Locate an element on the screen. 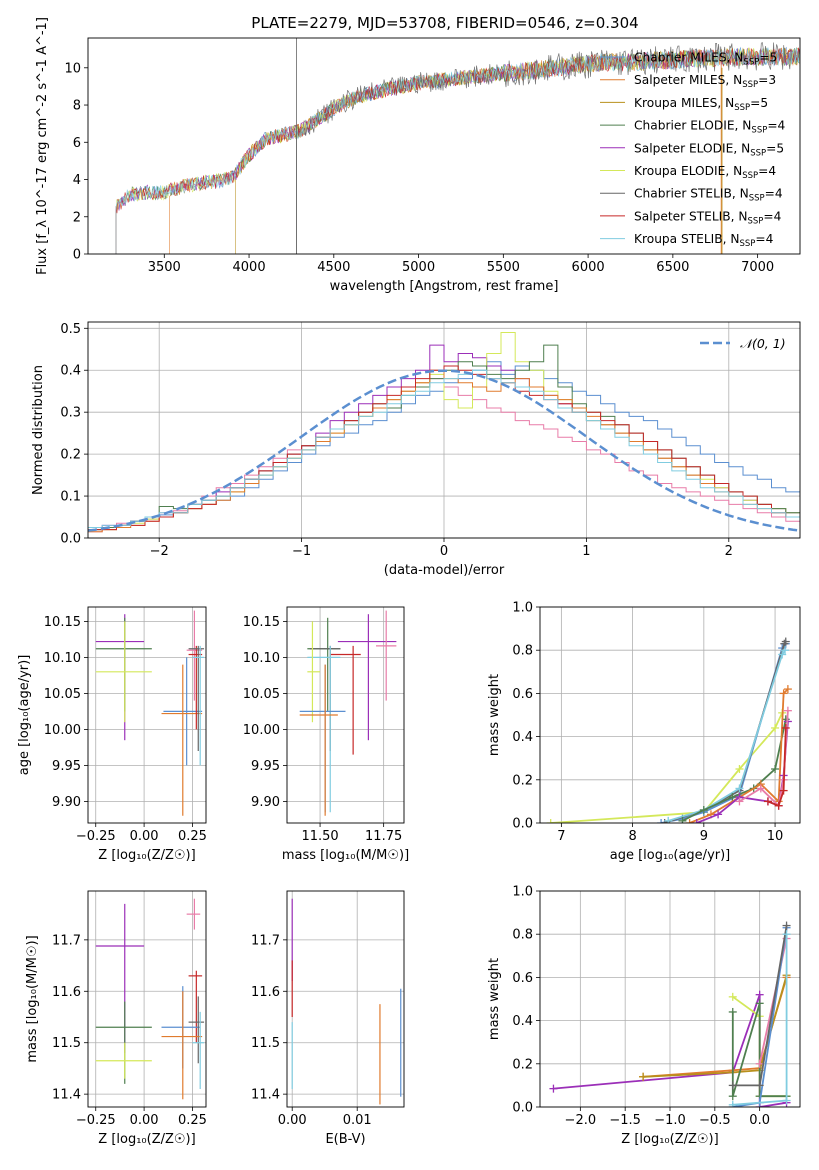  legend-label: Kroupa STELIB, NSSP=4 is located at coordinates (704, 240).